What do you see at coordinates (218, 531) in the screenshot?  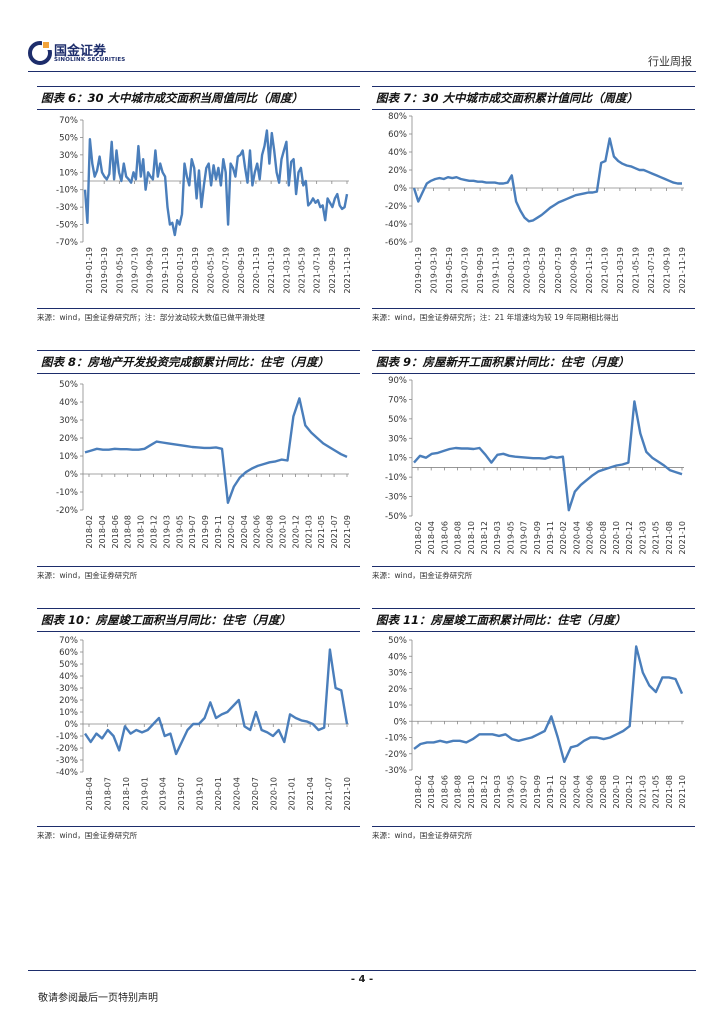 I see `x-tick-label: 2019-11` at bounding box center [218, 531].